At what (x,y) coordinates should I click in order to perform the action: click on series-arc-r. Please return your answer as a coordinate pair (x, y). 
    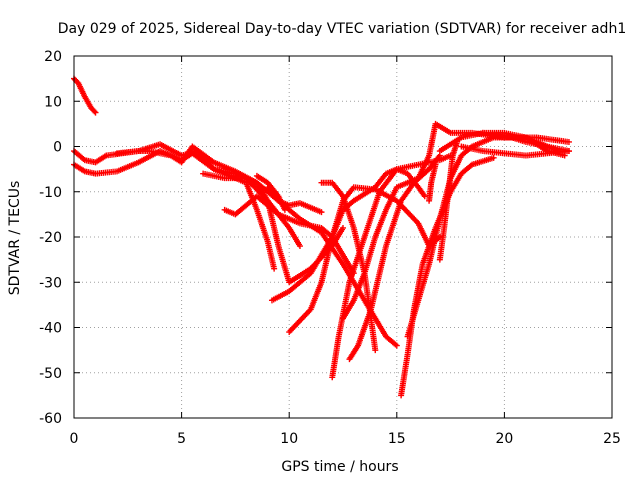
    Looking at the image, I should click on (448, 200).